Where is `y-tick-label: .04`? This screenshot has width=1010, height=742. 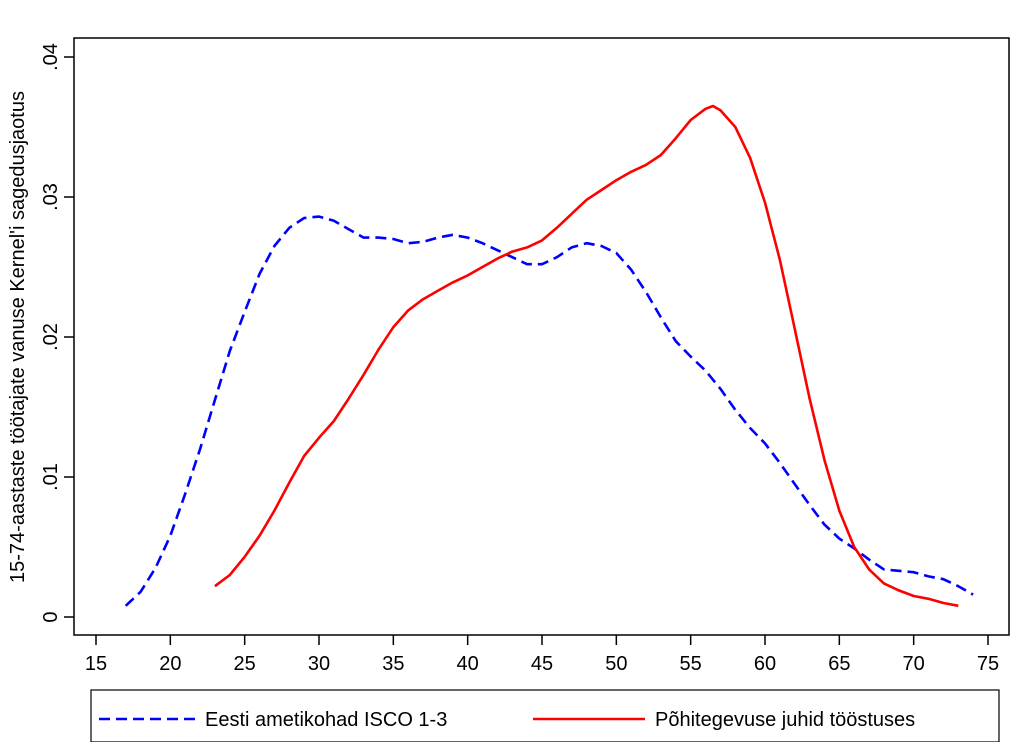
y-tick-label: .04 is located at coordinates (51, 57).